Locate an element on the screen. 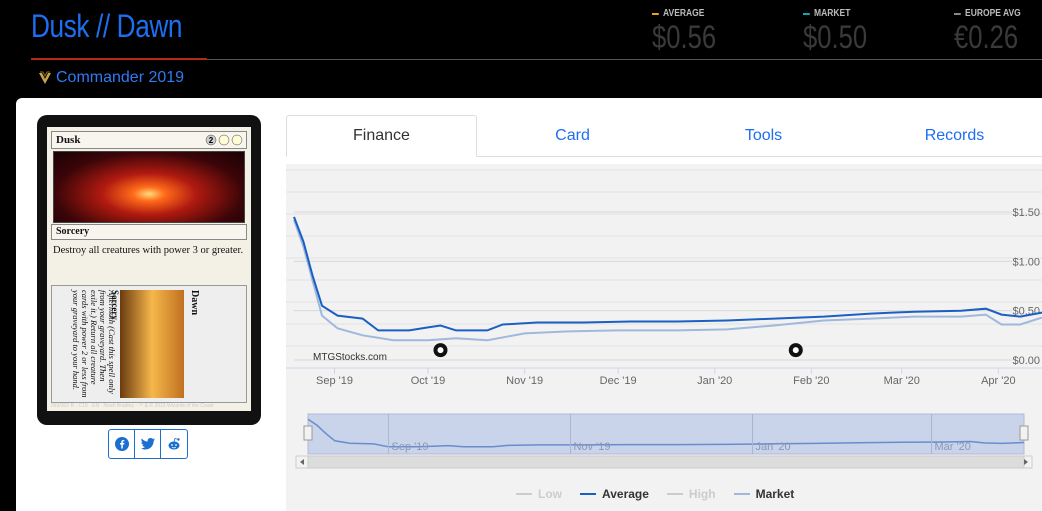 Image resolution: width=1042 pixels, height=511 pixels. page-title: Dusk // Dawn is located at coordinates (107, 26).